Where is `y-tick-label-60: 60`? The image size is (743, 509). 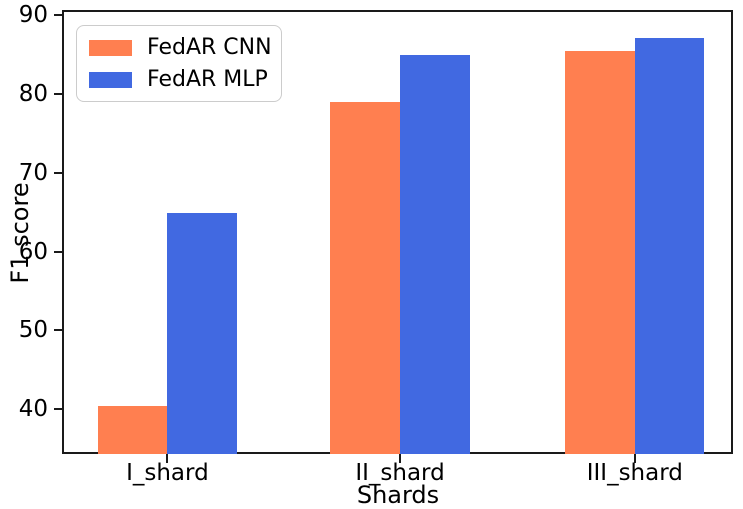 y-tick-label-60: 60 is located at coordinates (33, 251).